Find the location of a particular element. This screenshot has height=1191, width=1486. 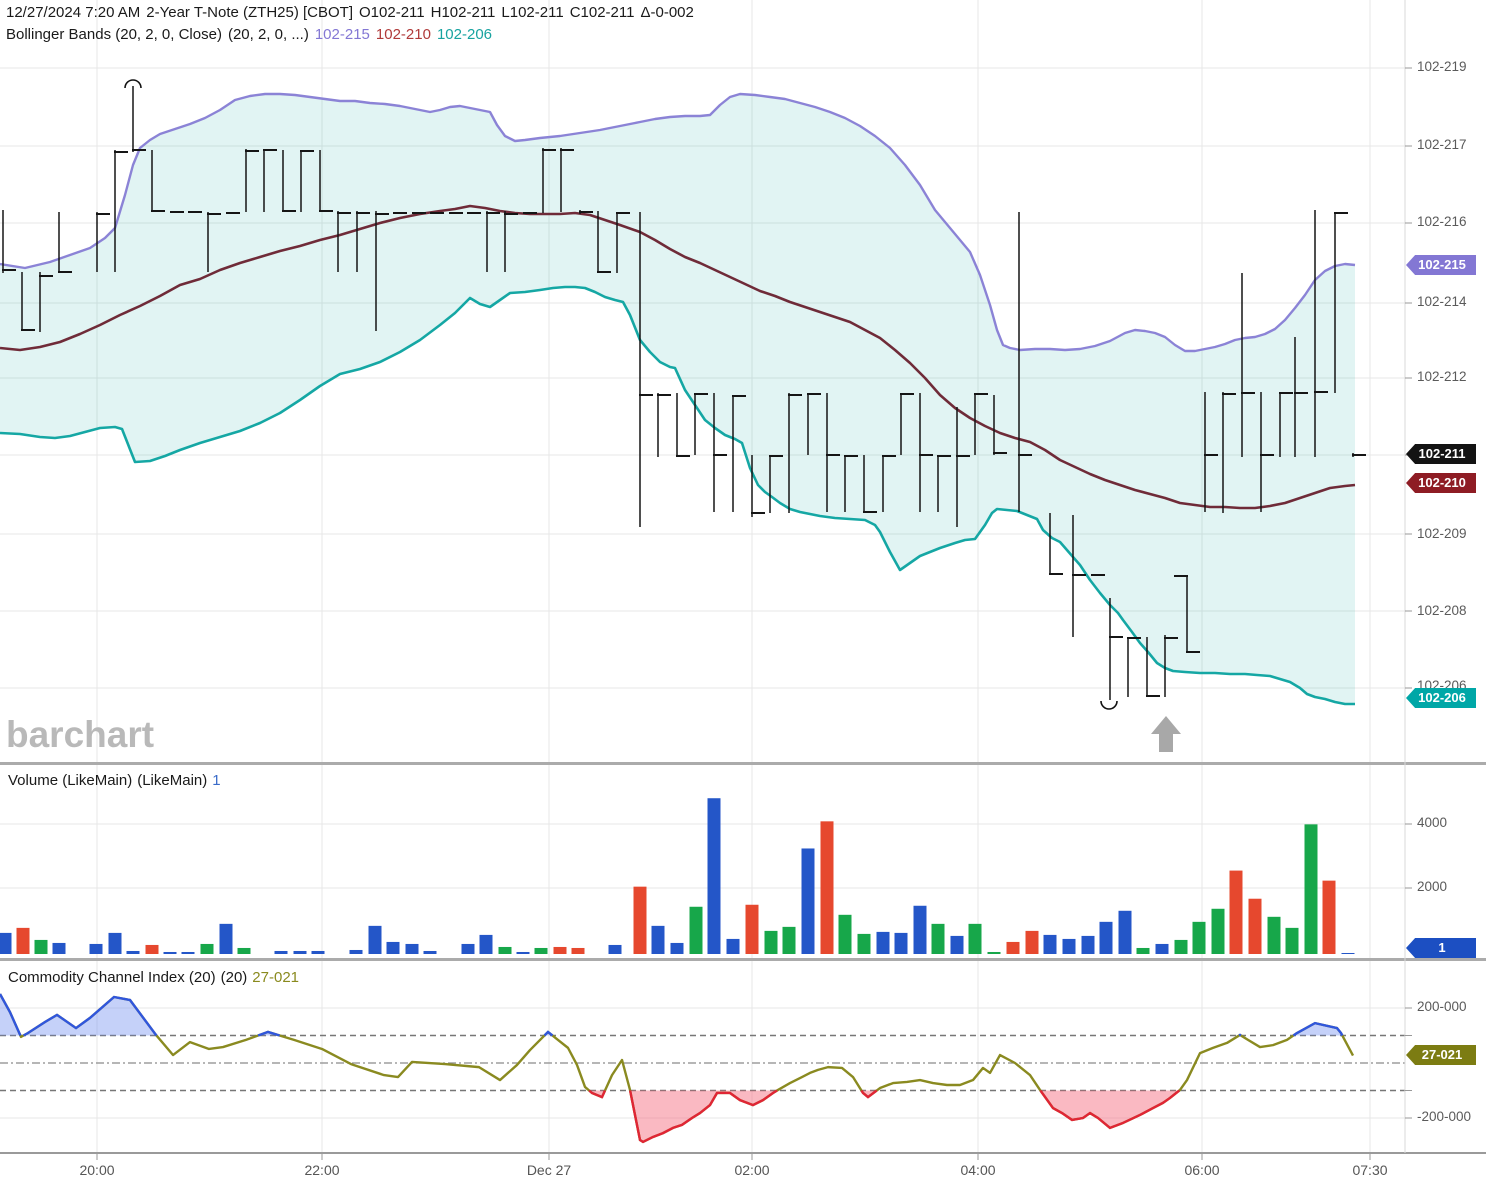

cci-gridlines is located at coordinates (702, 1063).